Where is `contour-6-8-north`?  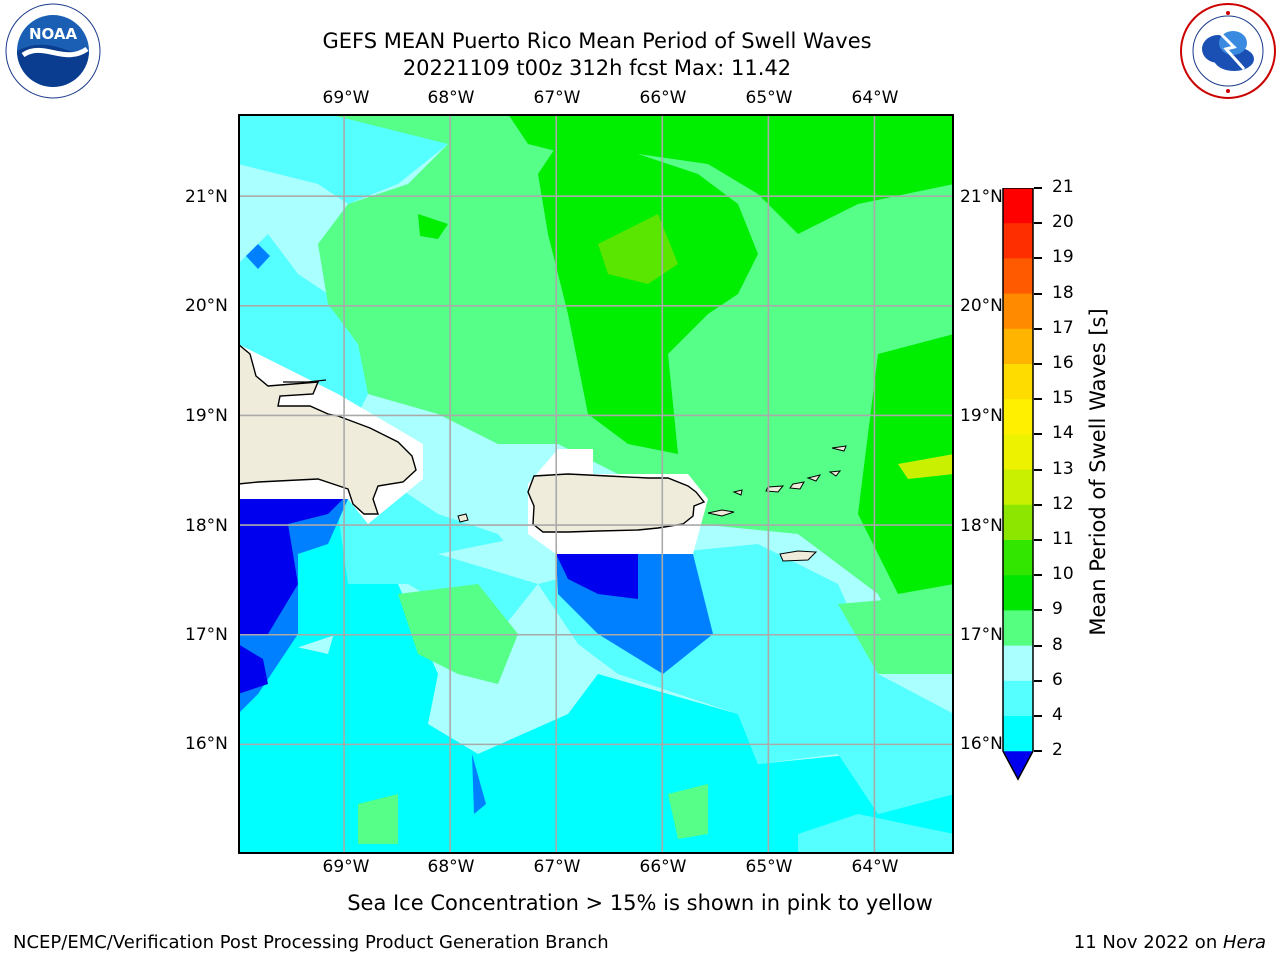
contour-6-8-north is located at coordinates (343, 159).